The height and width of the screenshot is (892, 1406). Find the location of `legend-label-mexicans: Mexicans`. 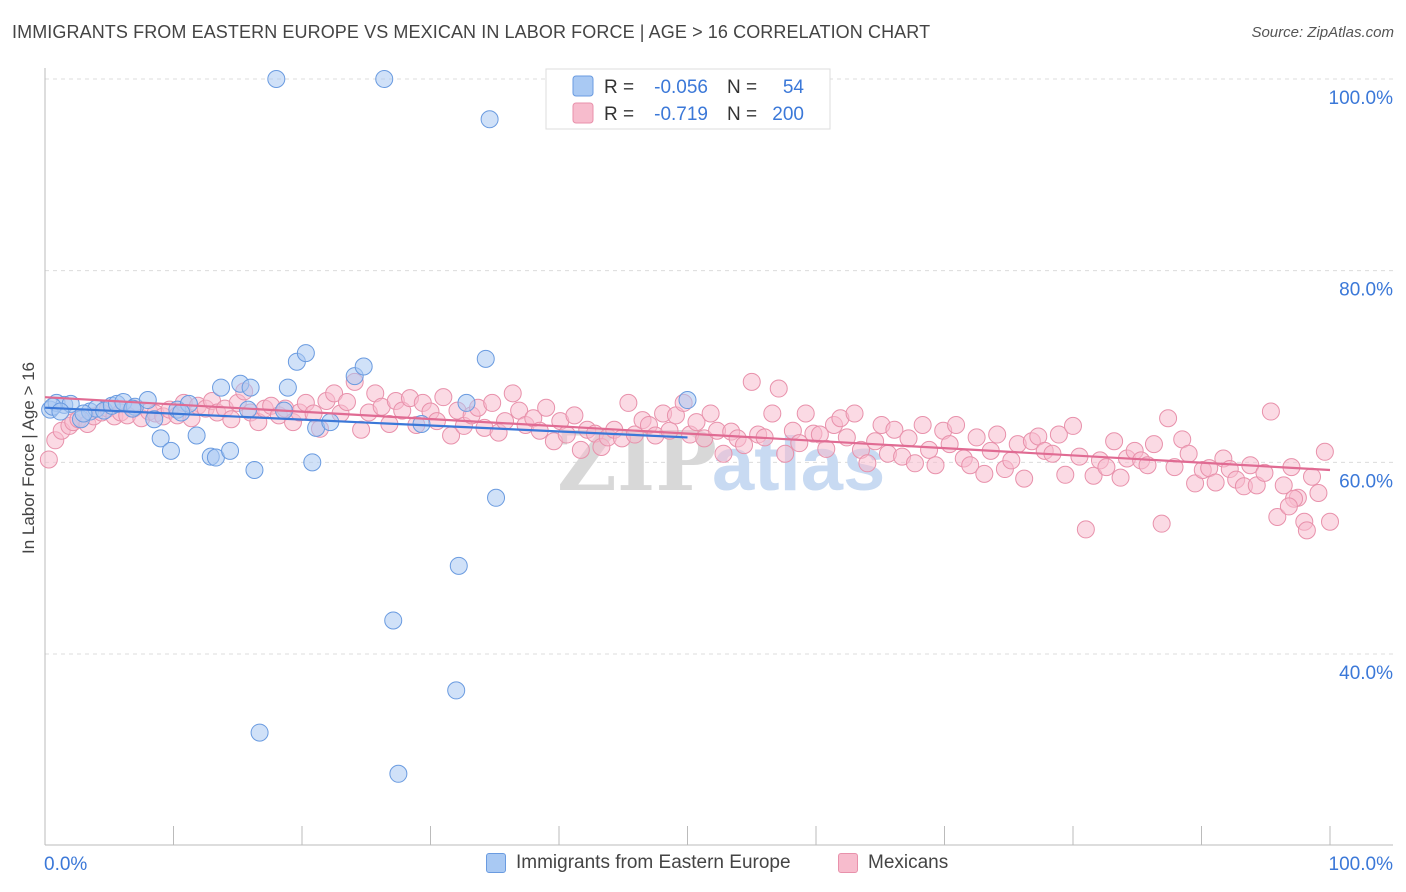

legend-label-mexicans: Mexicans is located at coordinates (908, 862).